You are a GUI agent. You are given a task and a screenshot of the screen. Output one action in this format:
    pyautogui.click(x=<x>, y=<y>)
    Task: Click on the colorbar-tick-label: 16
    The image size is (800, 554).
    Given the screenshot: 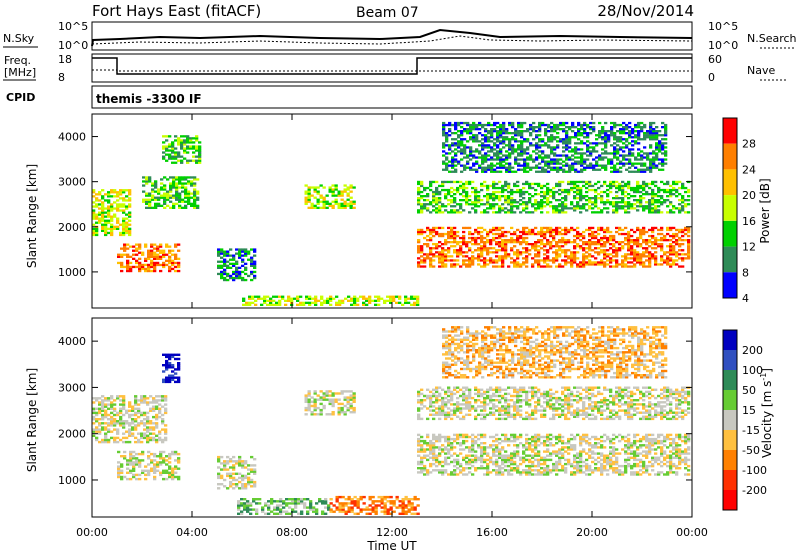 What is the action you would take?
    pyautogui.click(x=749, y=221)
    